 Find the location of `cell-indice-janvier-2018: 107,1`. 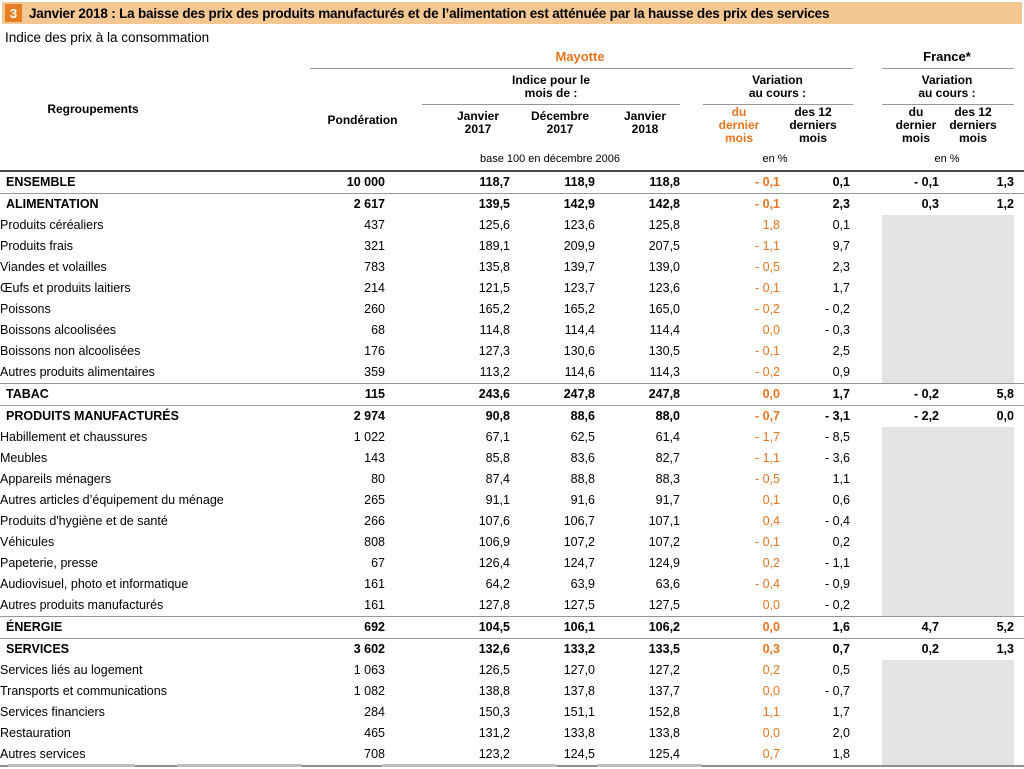

cell-indice-janvier-2018: 107,1 is located at coordinates (664, 521).